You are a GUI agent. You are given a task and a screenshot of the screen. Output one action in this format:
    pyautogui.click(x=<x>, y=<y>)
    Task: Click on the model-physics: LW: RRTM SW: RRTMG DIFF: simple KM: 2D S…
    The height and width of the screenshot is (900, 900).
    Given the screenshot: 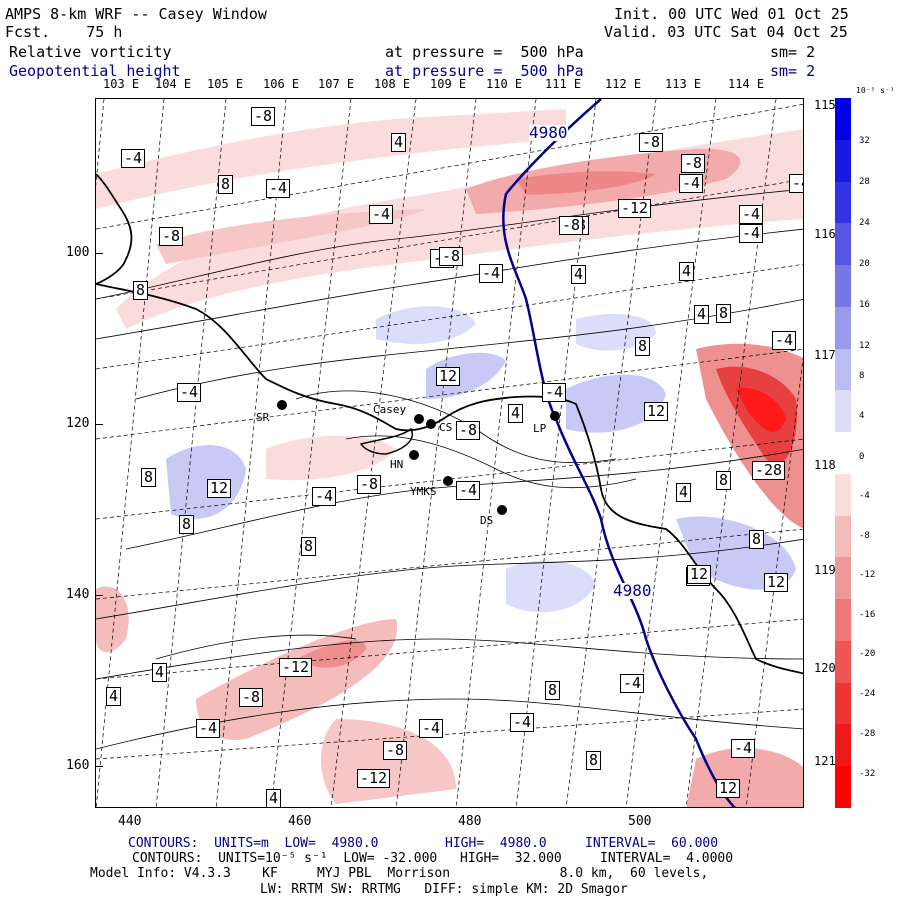 What is the action you would take?
    pyautogui.click(x=444, y=889)
    